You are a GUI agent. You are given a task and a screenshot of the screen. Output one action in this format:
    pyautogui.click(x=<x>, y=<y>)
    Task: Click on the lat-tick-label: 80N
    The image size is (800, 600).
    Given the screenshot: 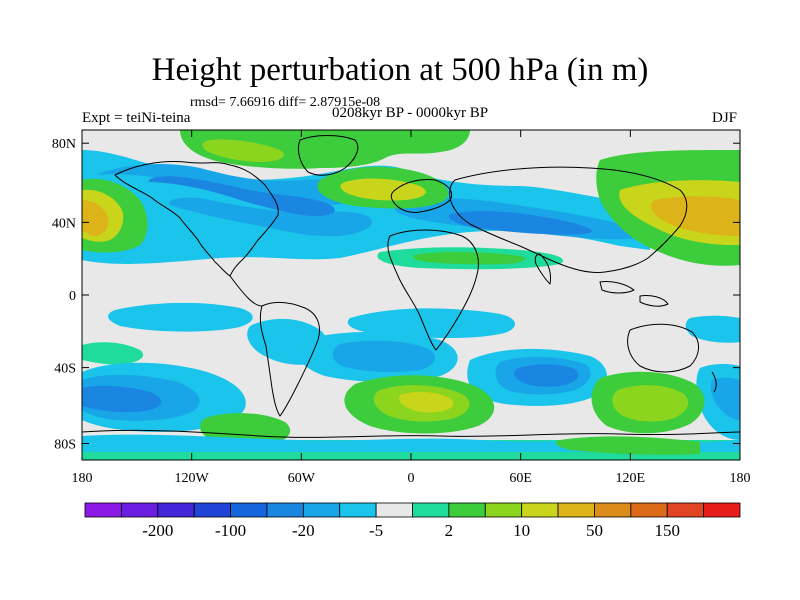 What is the action you would take?
    pyautogui.click(x=64, y=144)
    